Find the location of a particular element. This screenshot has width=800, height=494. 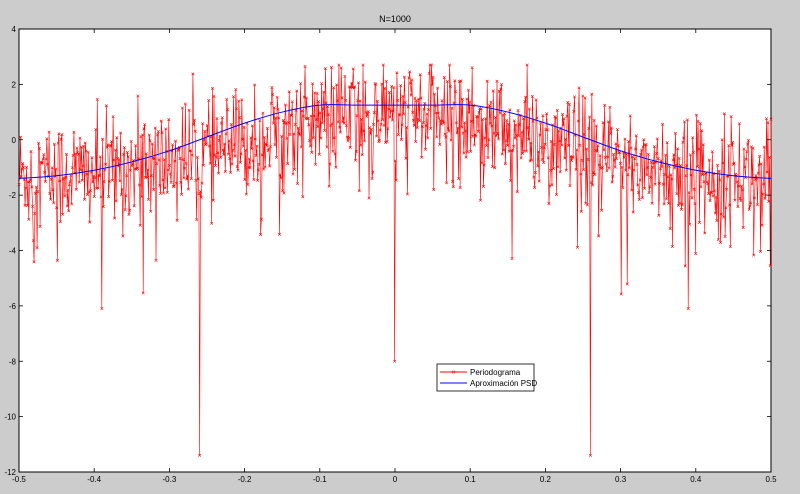

y-tick-label: 2 is located at coordinates (14, 84).